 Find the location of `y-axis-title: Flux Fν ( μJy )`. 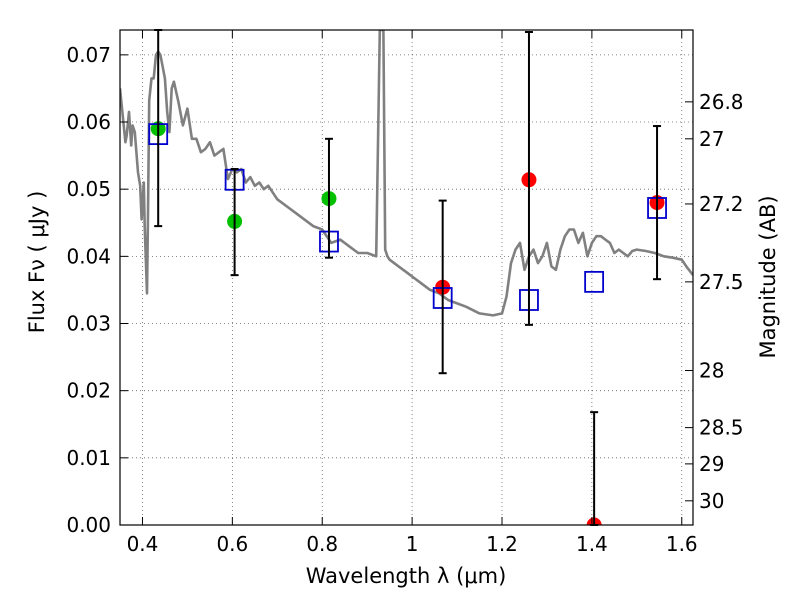

y-axis-title: Flux Fν ( μJy ) is located at coordinates (37, 262).